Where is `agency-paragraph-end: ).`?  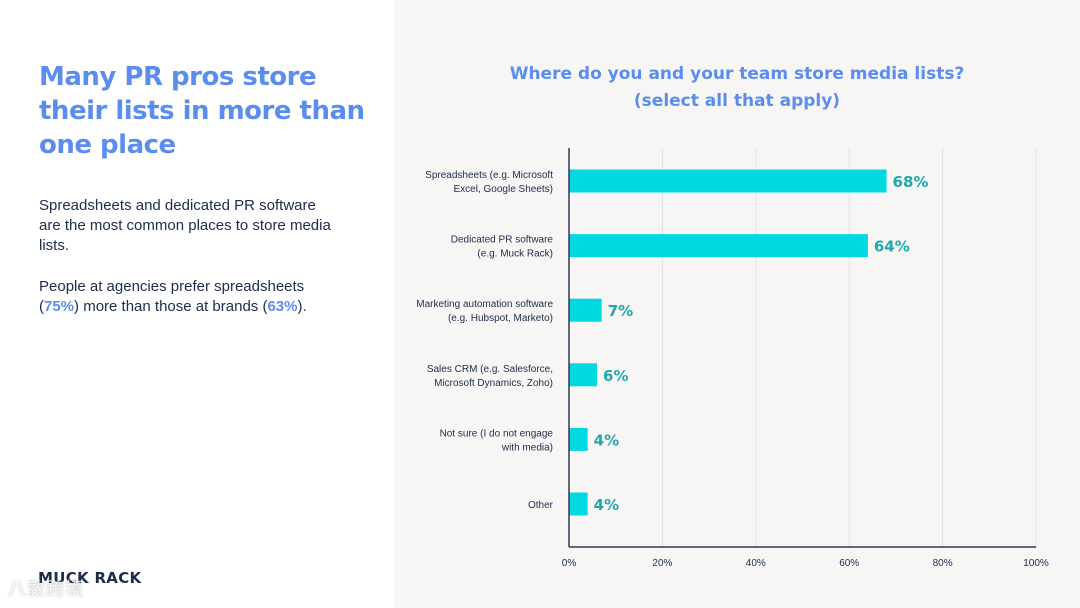
agency-paragraph-end: ). is located at coordinates (302, 306).